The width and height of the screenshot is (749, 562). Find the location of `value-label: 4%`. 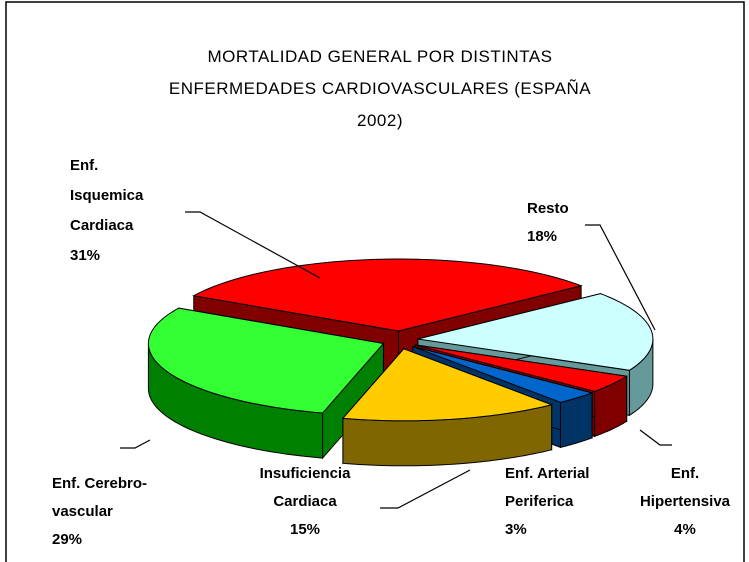

value-label: 4% is located at coordinates (685, 529).